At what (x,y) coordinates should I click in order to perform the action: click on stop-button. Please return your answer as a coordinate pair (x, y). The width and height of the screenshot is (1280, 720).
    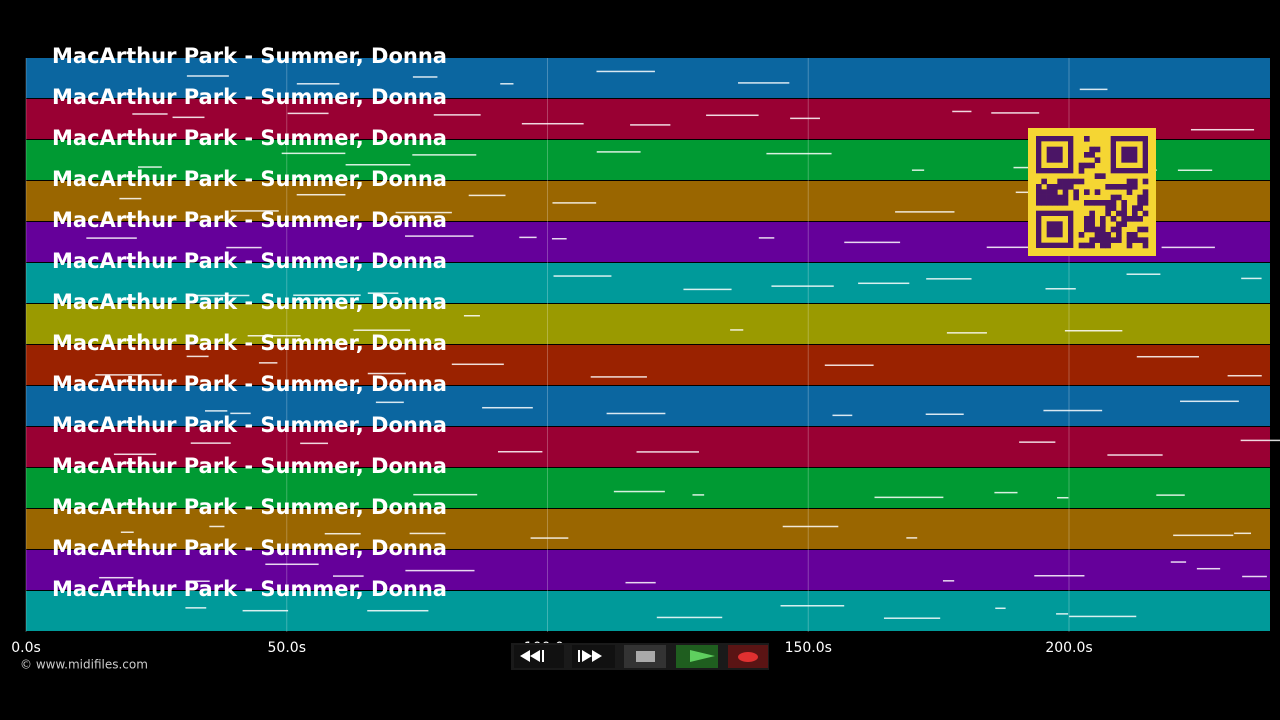
    Looking at the image, I should click on (645, 656).